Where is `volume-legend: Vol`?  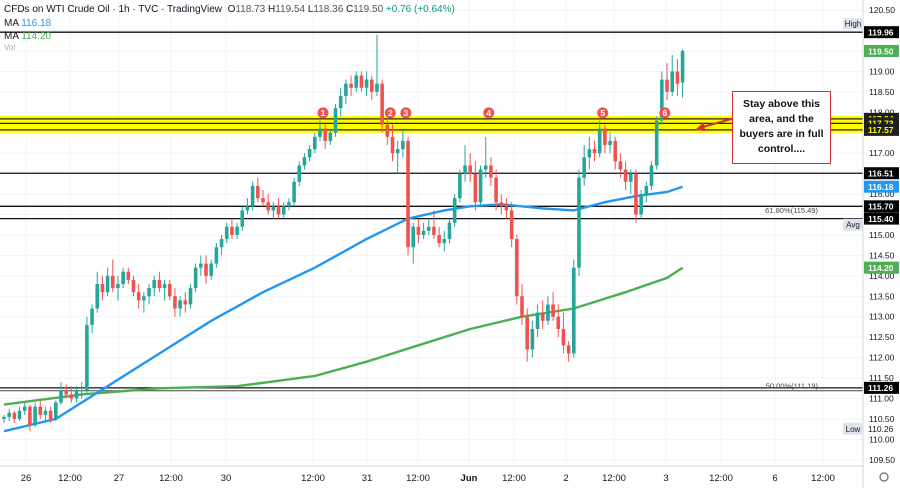
volume-legend: Vol is located at coordinates (9, 47).